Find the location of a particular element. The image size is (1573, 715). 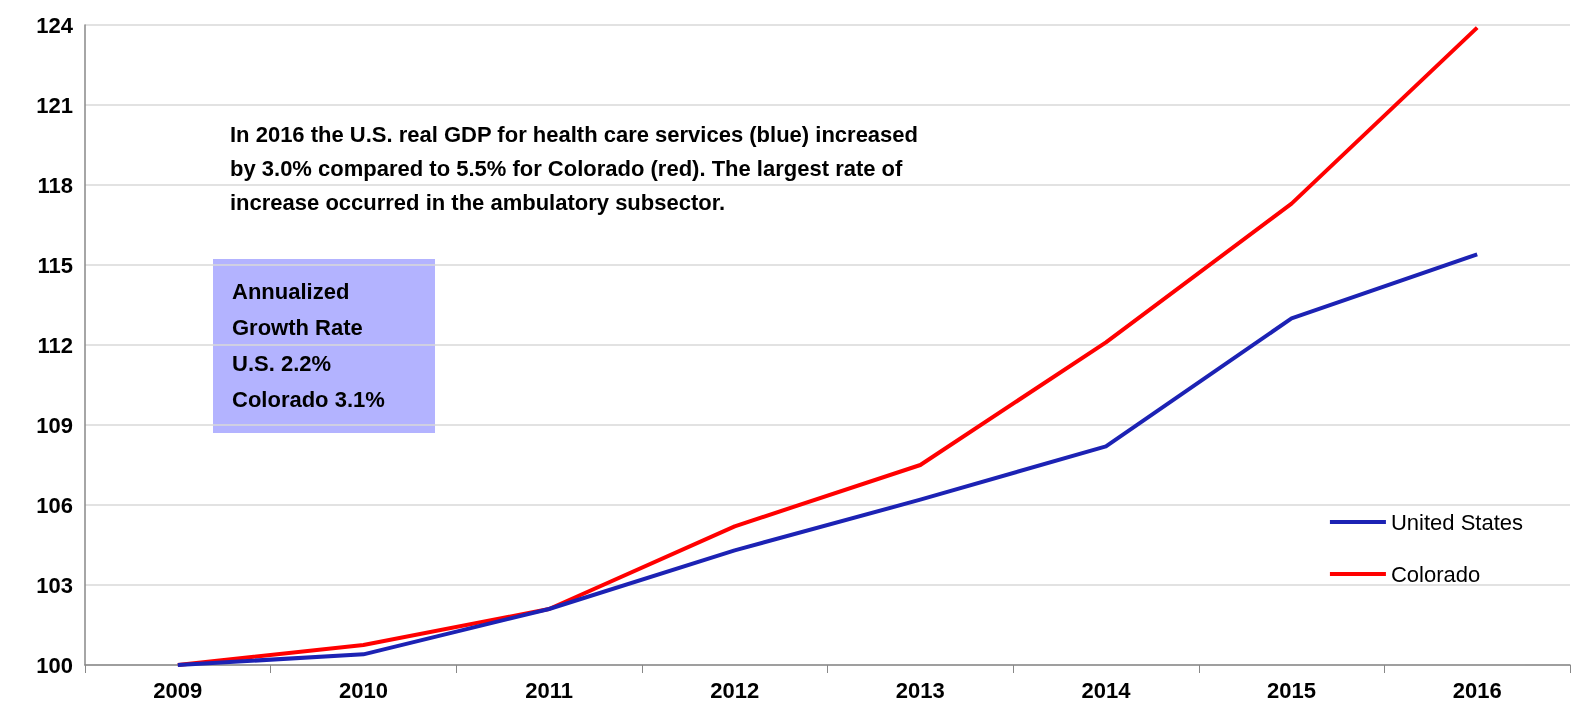

x-tick-label: 2009 is located at coordinates (178, 690).